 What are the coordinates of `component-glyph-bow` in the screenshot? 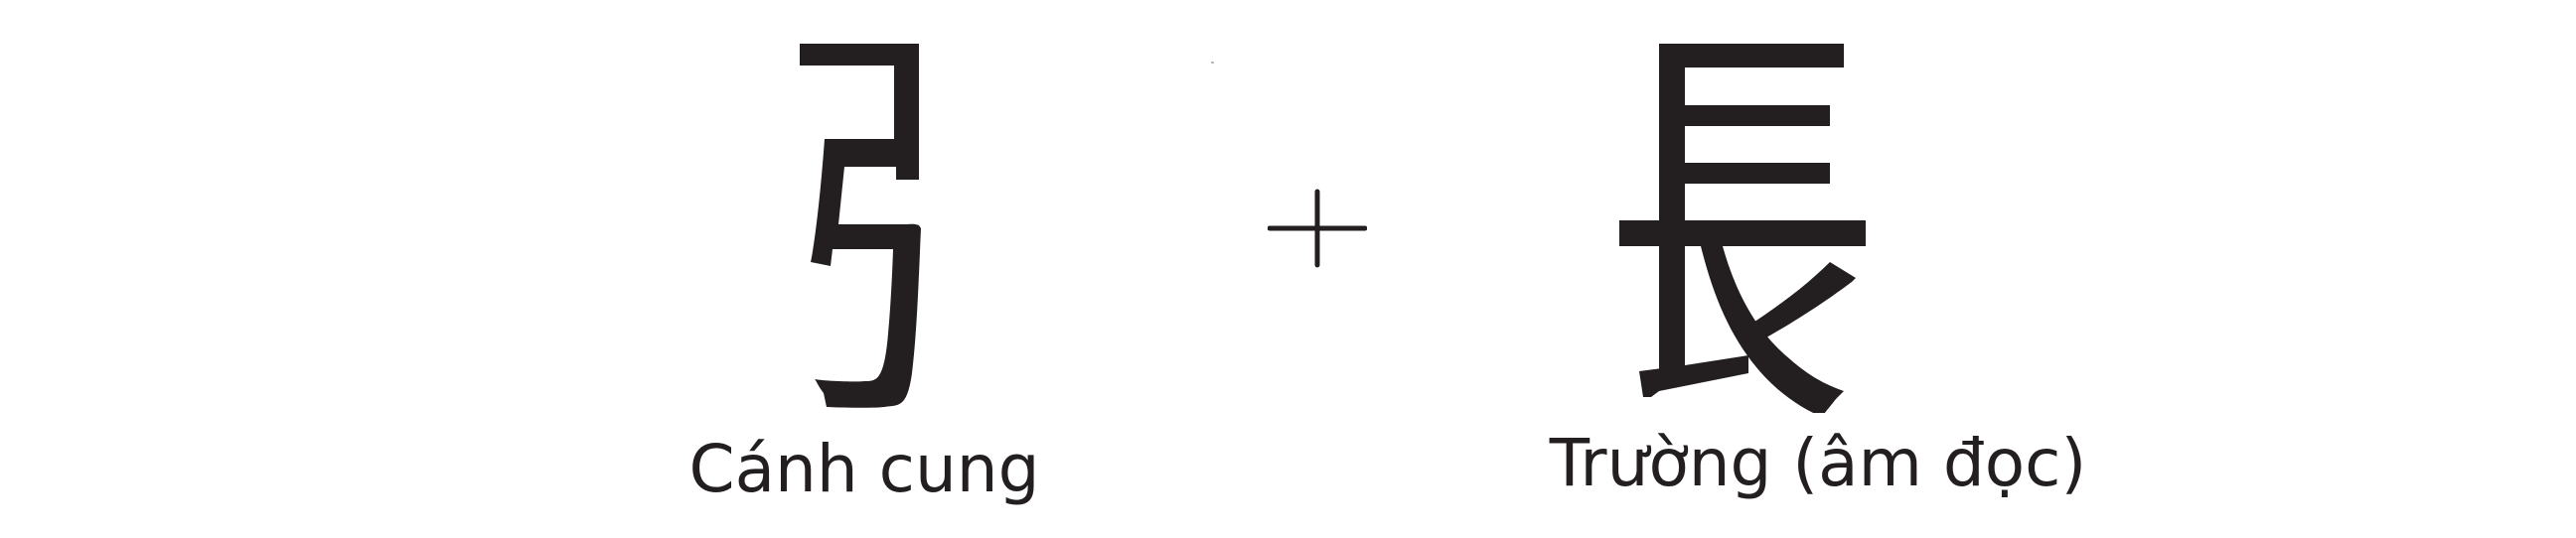 It's located at (860, 226).